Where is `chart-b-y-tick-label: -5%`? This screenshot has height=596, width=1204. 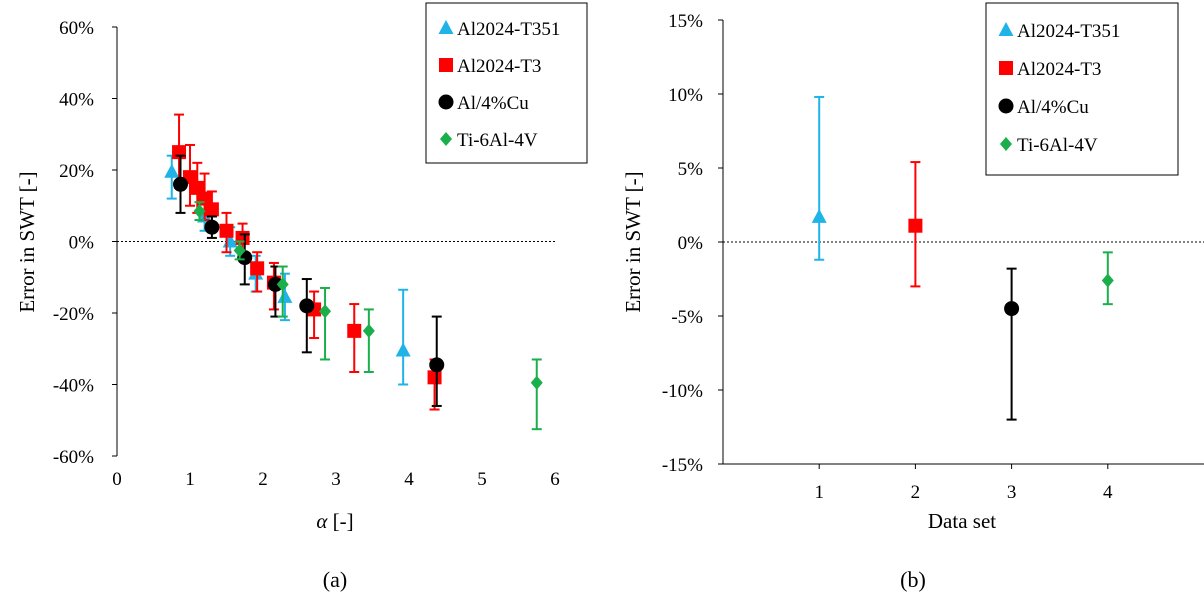
chart-b-y-tick-label: -5% is located at coordinates (687, 317).